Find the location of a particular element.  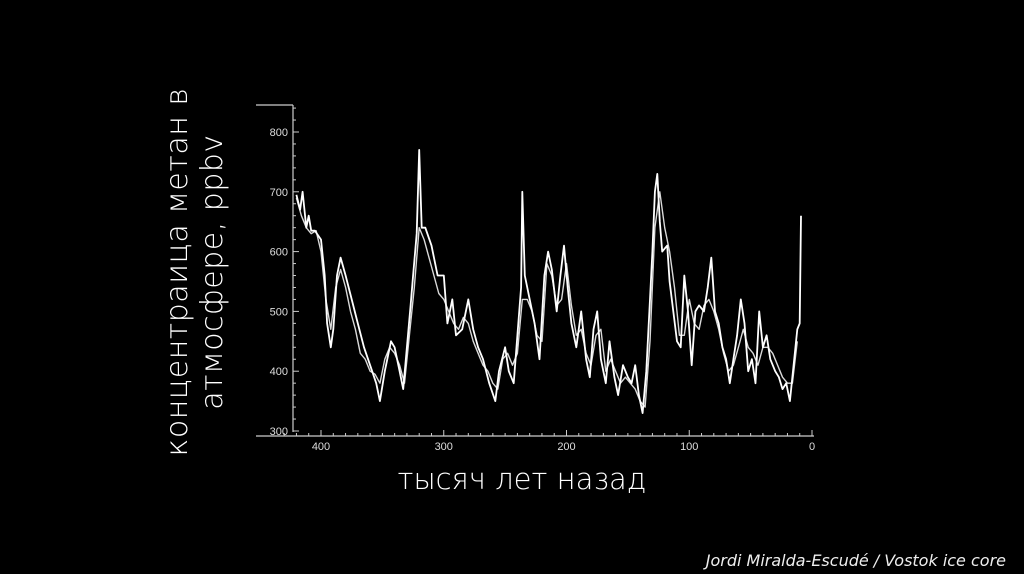

image-credit: Jordi Miralda-Escudé / Vostok ice core is located at coordinates (855, 560).